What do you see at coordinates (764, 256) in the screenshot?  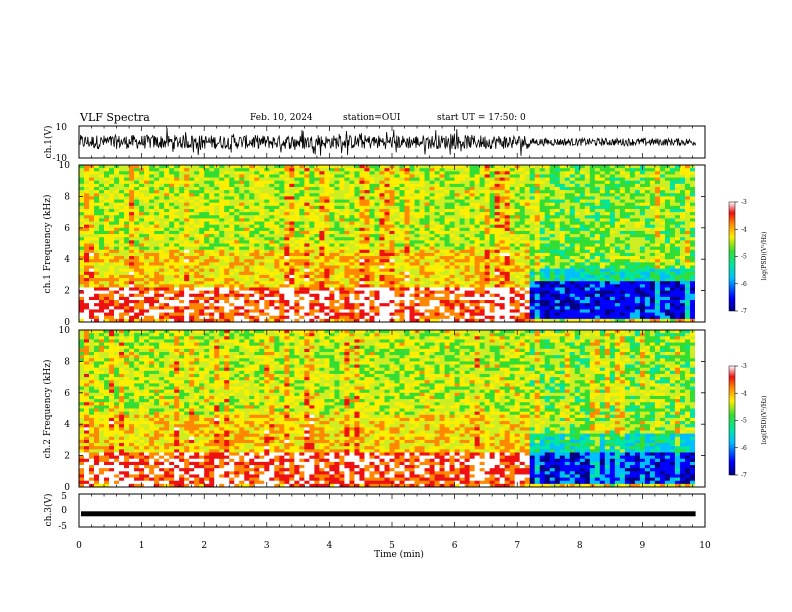 I see `colorbar-ch1-label: log(PSD)(V²/Hz)` at bounding box center [764, 256].